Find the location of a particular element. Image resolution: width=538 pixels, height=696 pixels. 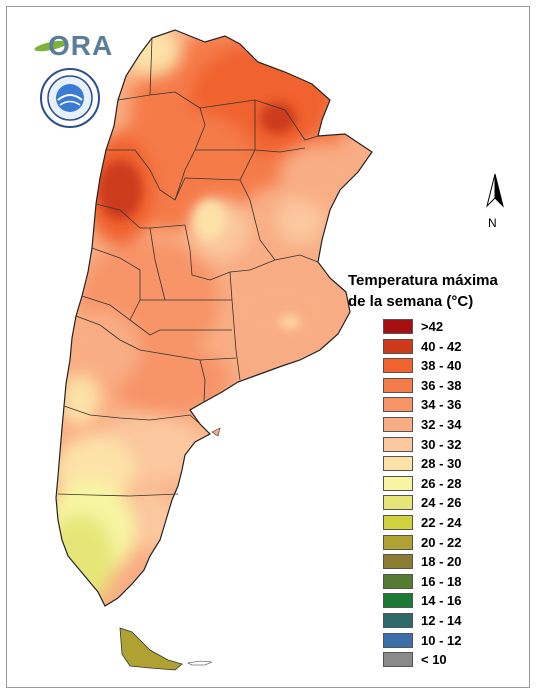

legend-label: 30 - 32 is located at coordinates (441, 444).